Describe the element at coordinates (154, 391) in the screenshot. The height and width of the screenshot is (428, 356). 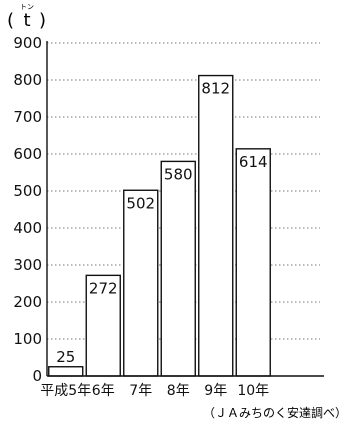
I see `x-tick-labels: 平成5年 6年 7年 8年 9年 10年` at that location.